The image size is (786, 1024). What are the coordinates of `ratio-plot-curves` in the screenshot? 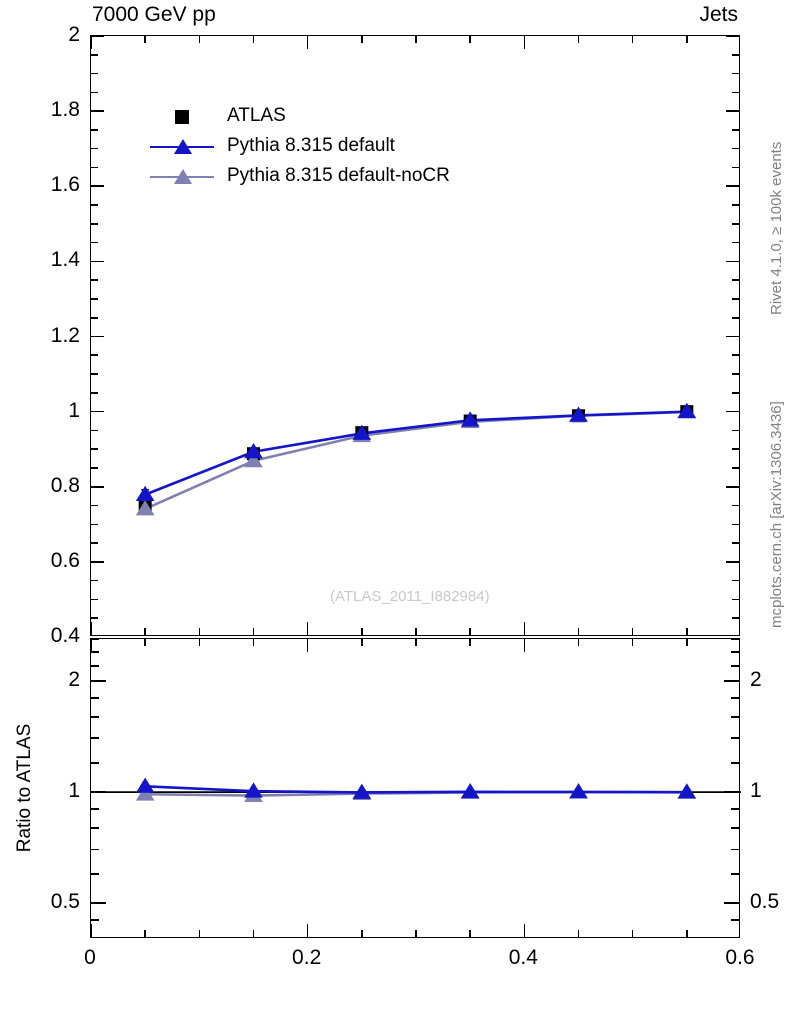 It's located at (416, 789).